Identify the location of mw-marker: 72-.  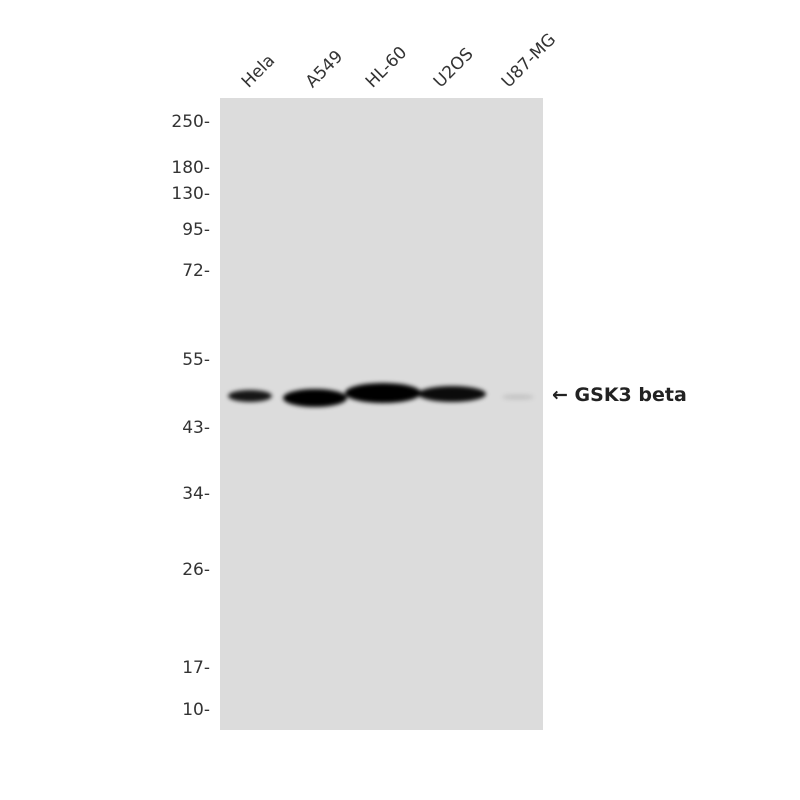
(196, 271).